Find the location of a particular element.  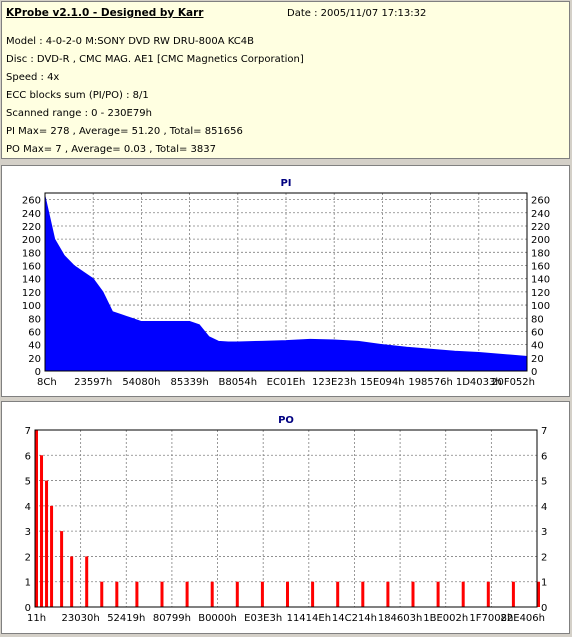

y-tick-label-left: 120 is located at coordinates (31, 293).